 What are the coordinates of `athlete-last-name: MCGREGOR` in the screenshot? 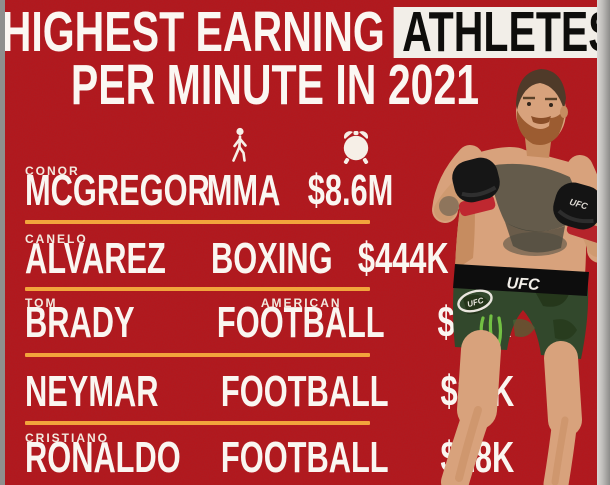 It's located at (117, 190).